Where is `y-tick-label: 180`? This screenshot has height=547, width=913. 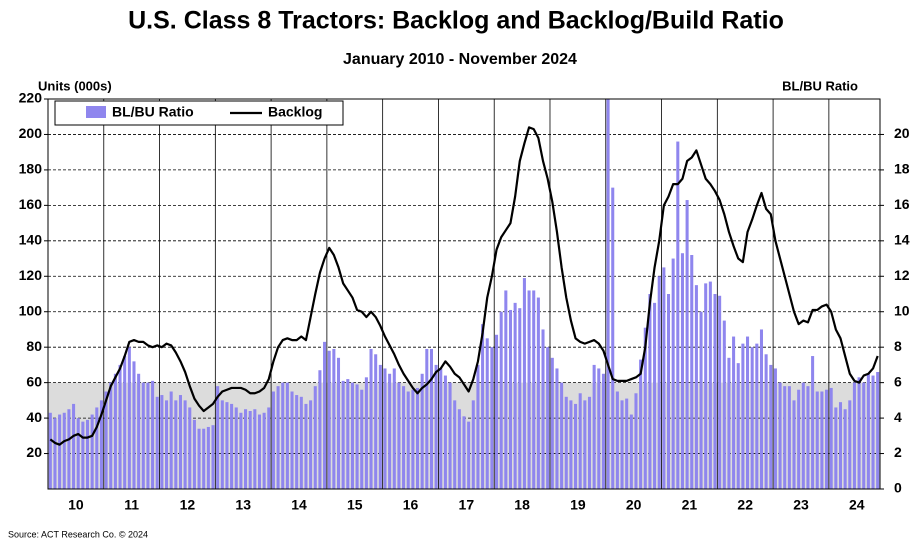 y-tick-label: 180 is located at coordinates (31, 169).